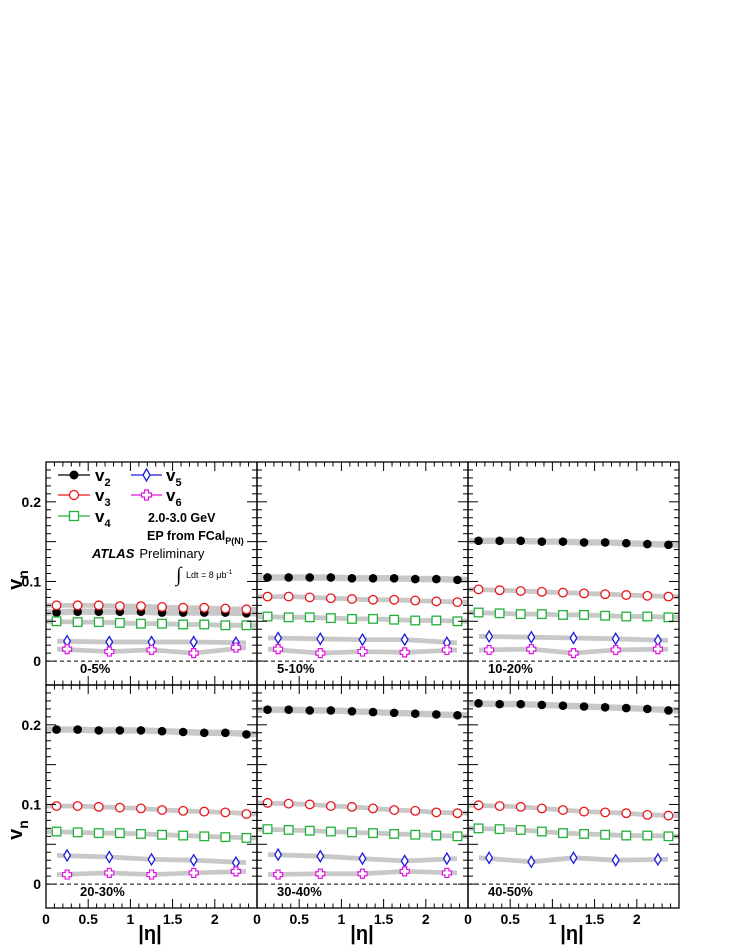  I want to click on svg-text: v6, so click(174, 497).